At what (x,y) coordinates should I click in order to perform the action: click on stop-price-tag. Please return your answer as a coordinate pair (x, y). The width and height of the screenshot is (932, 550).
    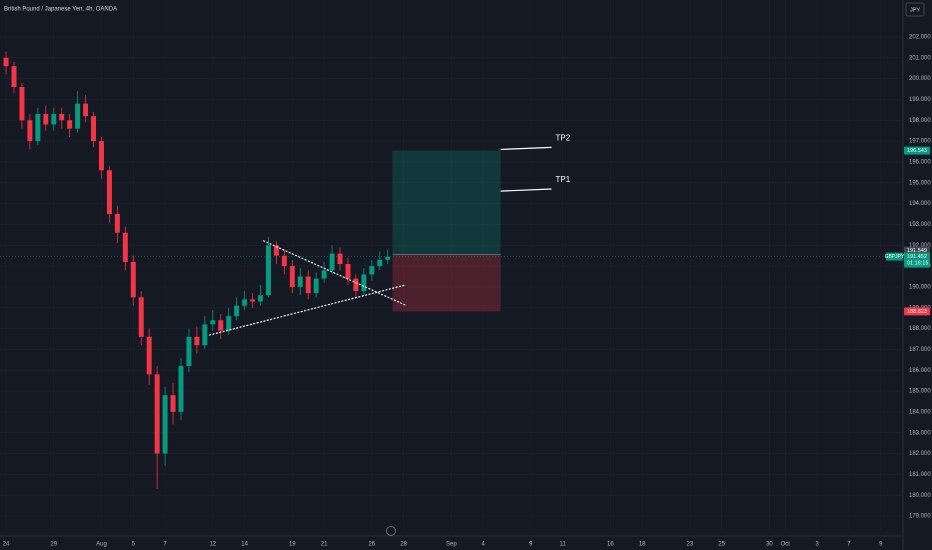
    Looking at the image, I should click on (917, 311).